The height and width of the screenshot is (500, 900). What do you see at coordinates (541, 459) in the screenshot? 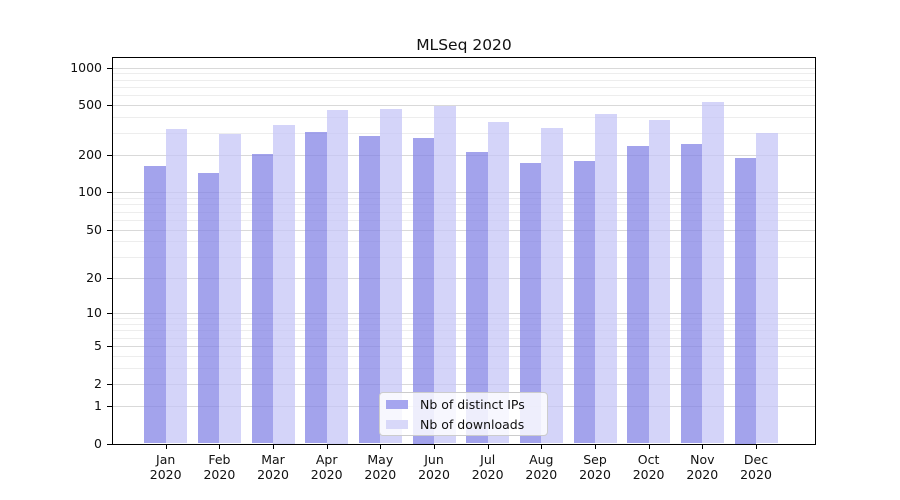
I see `x-tick-label-month: Aug` at bounding box center [541, 459].